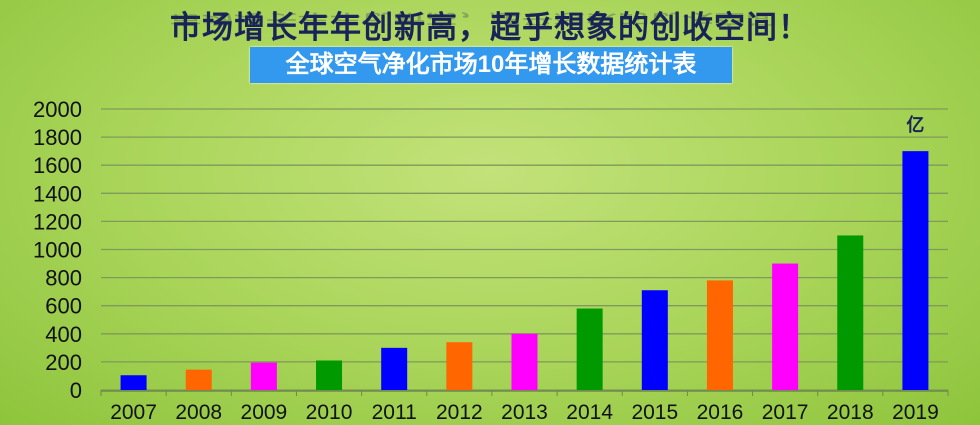 The height and width of the screenshot is (425, 980). I want to click on bar-2017, so click(785, 326).